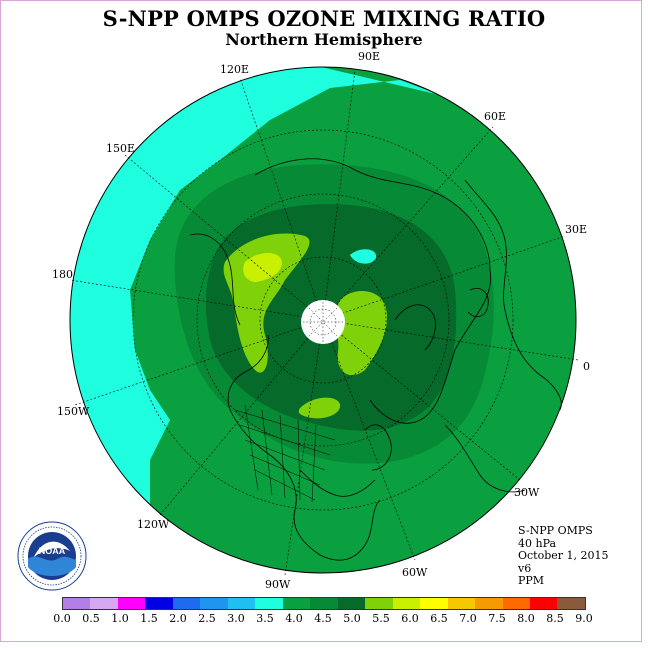 The image size is (648, 648). Describe the element at coordinates (555, 530) in the screenshot. I see `info-instrument: S-NPP OMPS` at that location.